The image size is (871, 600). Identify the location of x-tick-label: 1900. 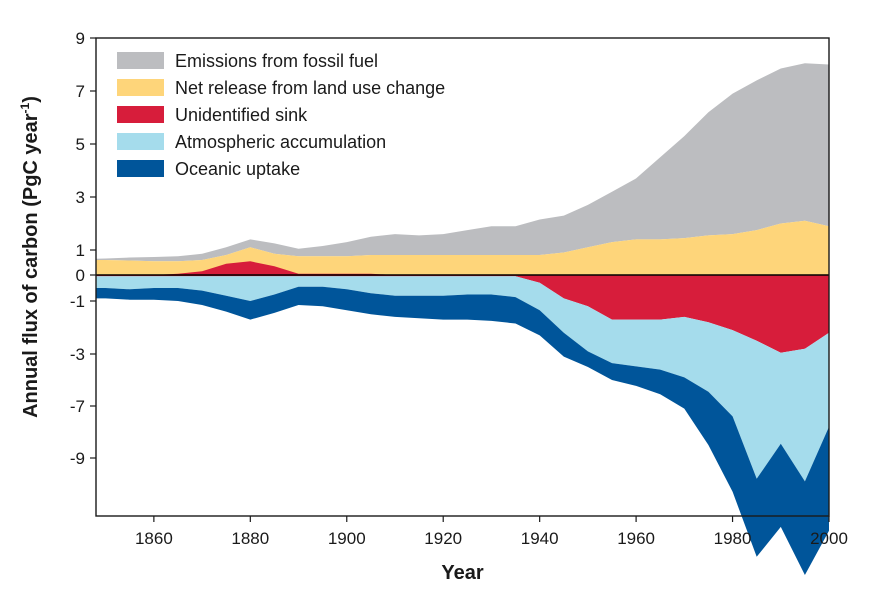
(347, 538).